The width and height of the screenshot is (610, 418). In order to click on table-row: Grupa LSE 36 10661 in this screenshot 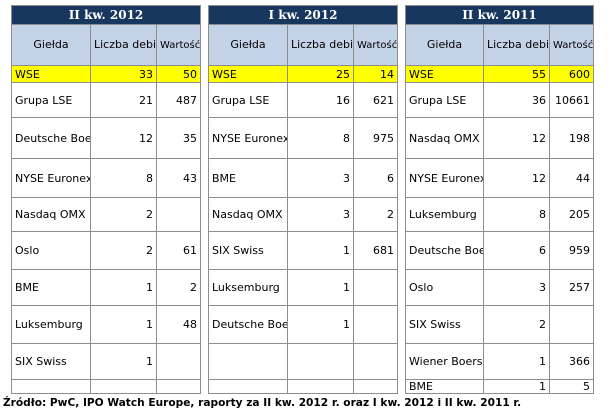, I will do `click(499, 100)`.